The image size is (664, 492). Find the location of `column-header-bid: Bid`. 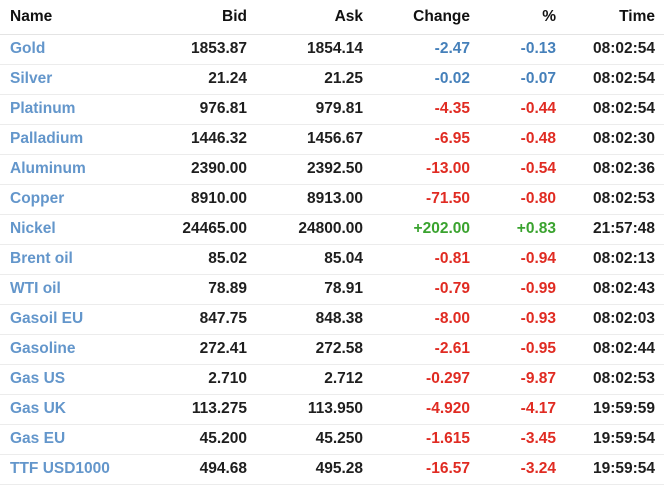

column-header-bid: Bid is located at coordinates (198, 17).